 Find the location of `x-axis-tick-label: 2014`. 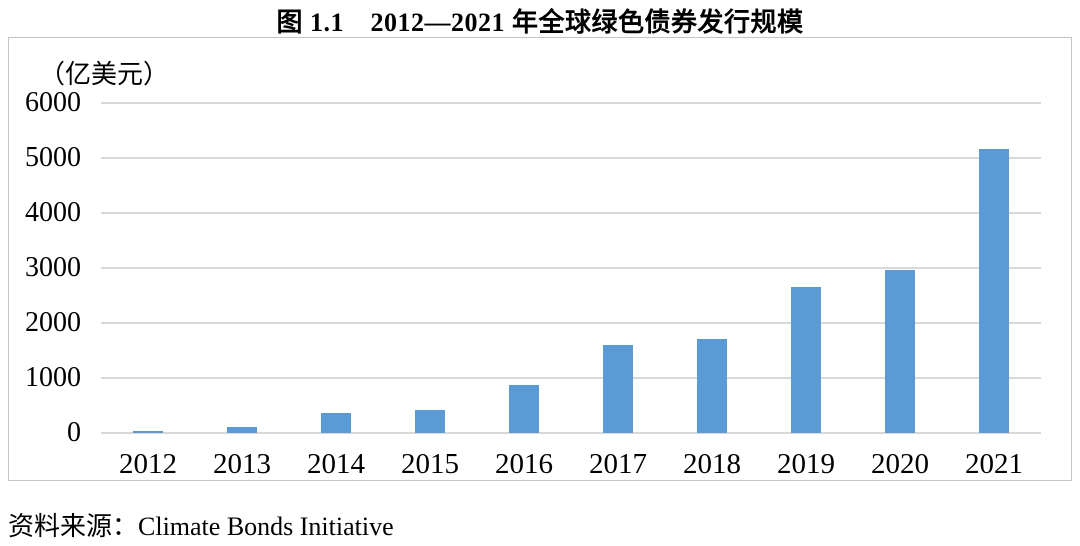

x-axis-tick-label: 2014 is located at coordinates (336, 464).